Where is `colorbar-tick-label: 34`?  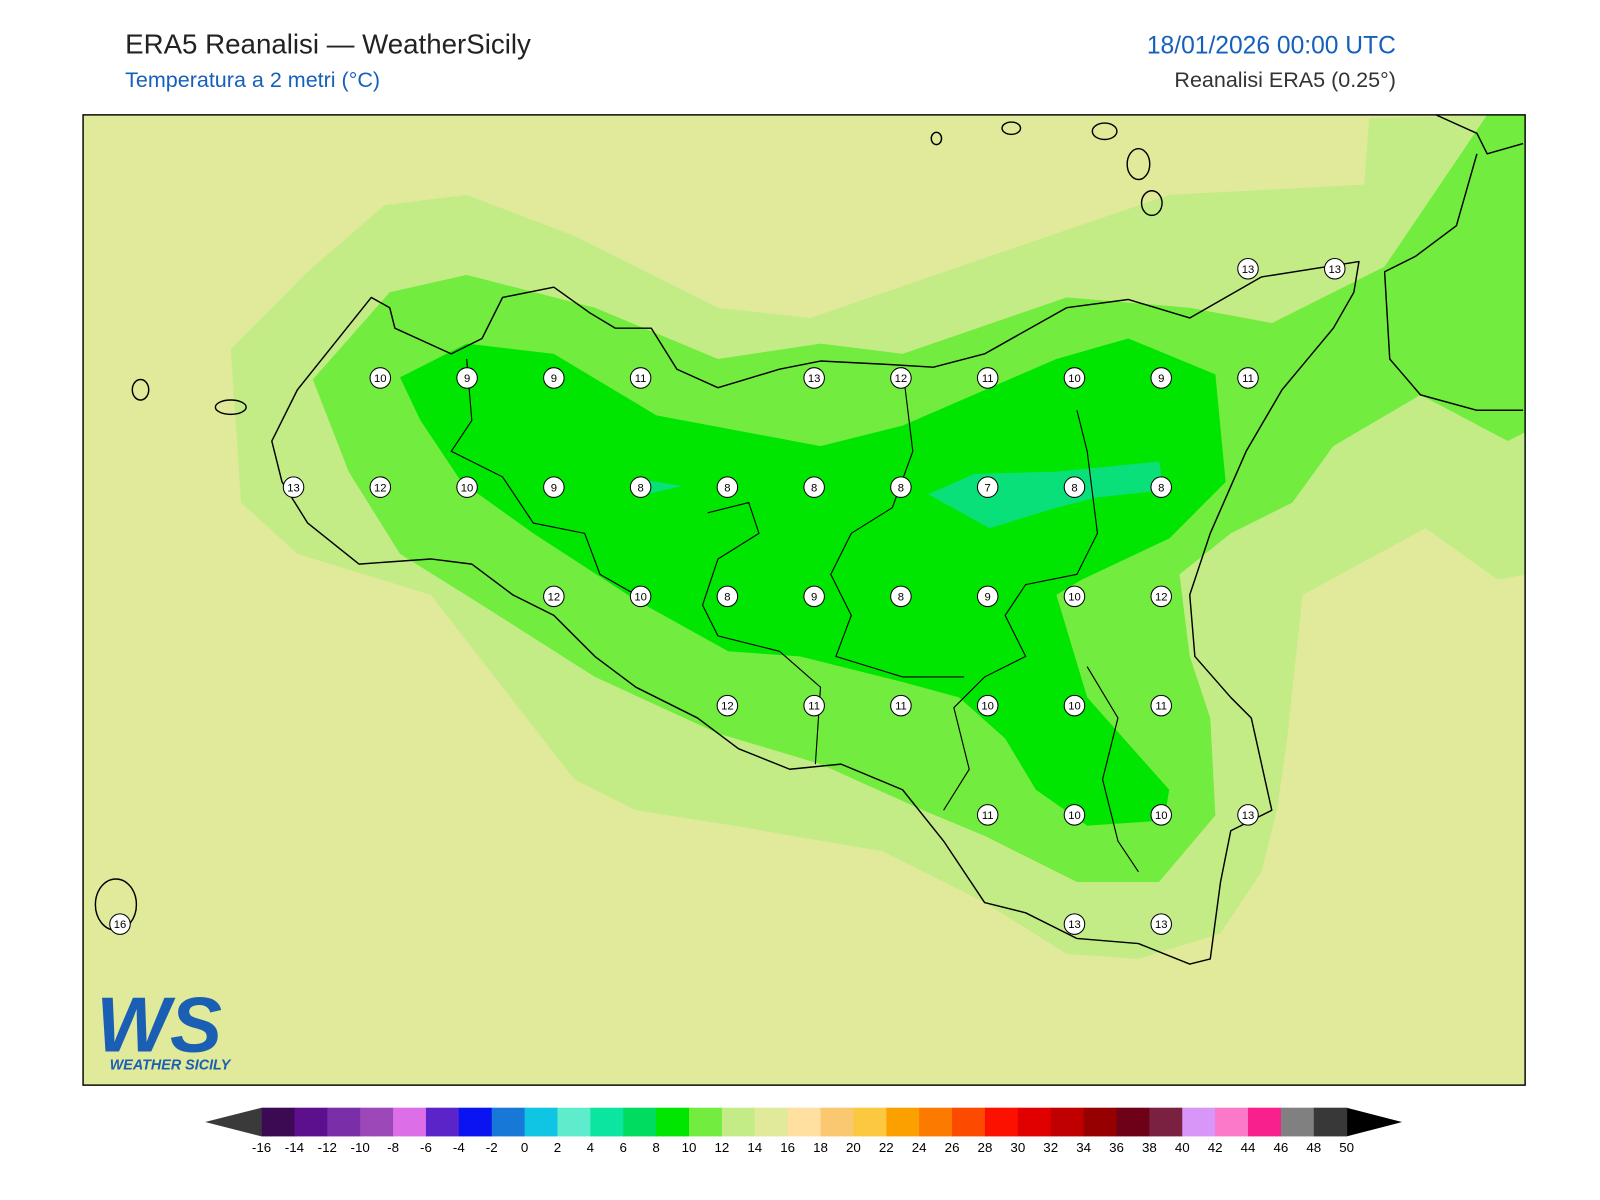
colorbar-tick-label: 34 is located at coordinates (1083, 1147).